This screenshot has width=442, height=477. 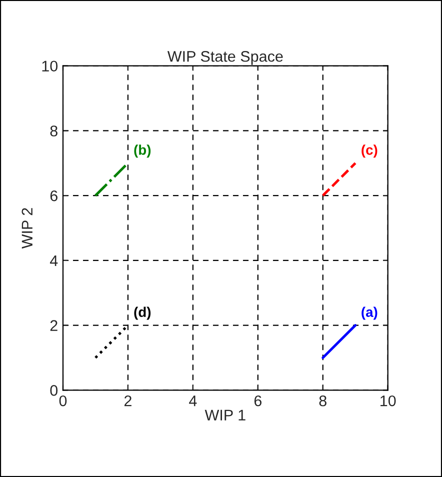 What do you see at coordinates (54, 390) in the screenshot?
I see `y-tick-label: 0` at bounding box center [54, 390].